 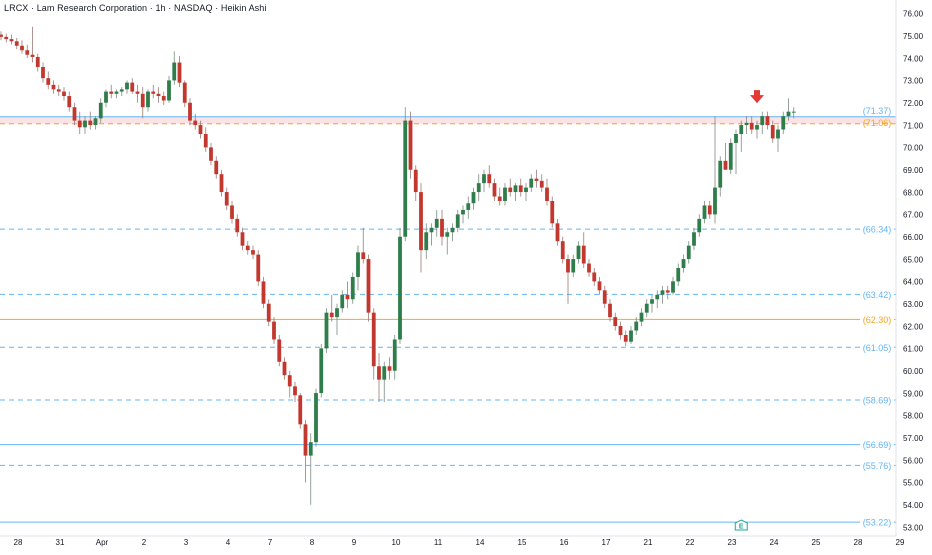 What do you see at coordinates (741, 527) in the screenshot?
I see `earnings-label: E` at bounding box center [741, 527].